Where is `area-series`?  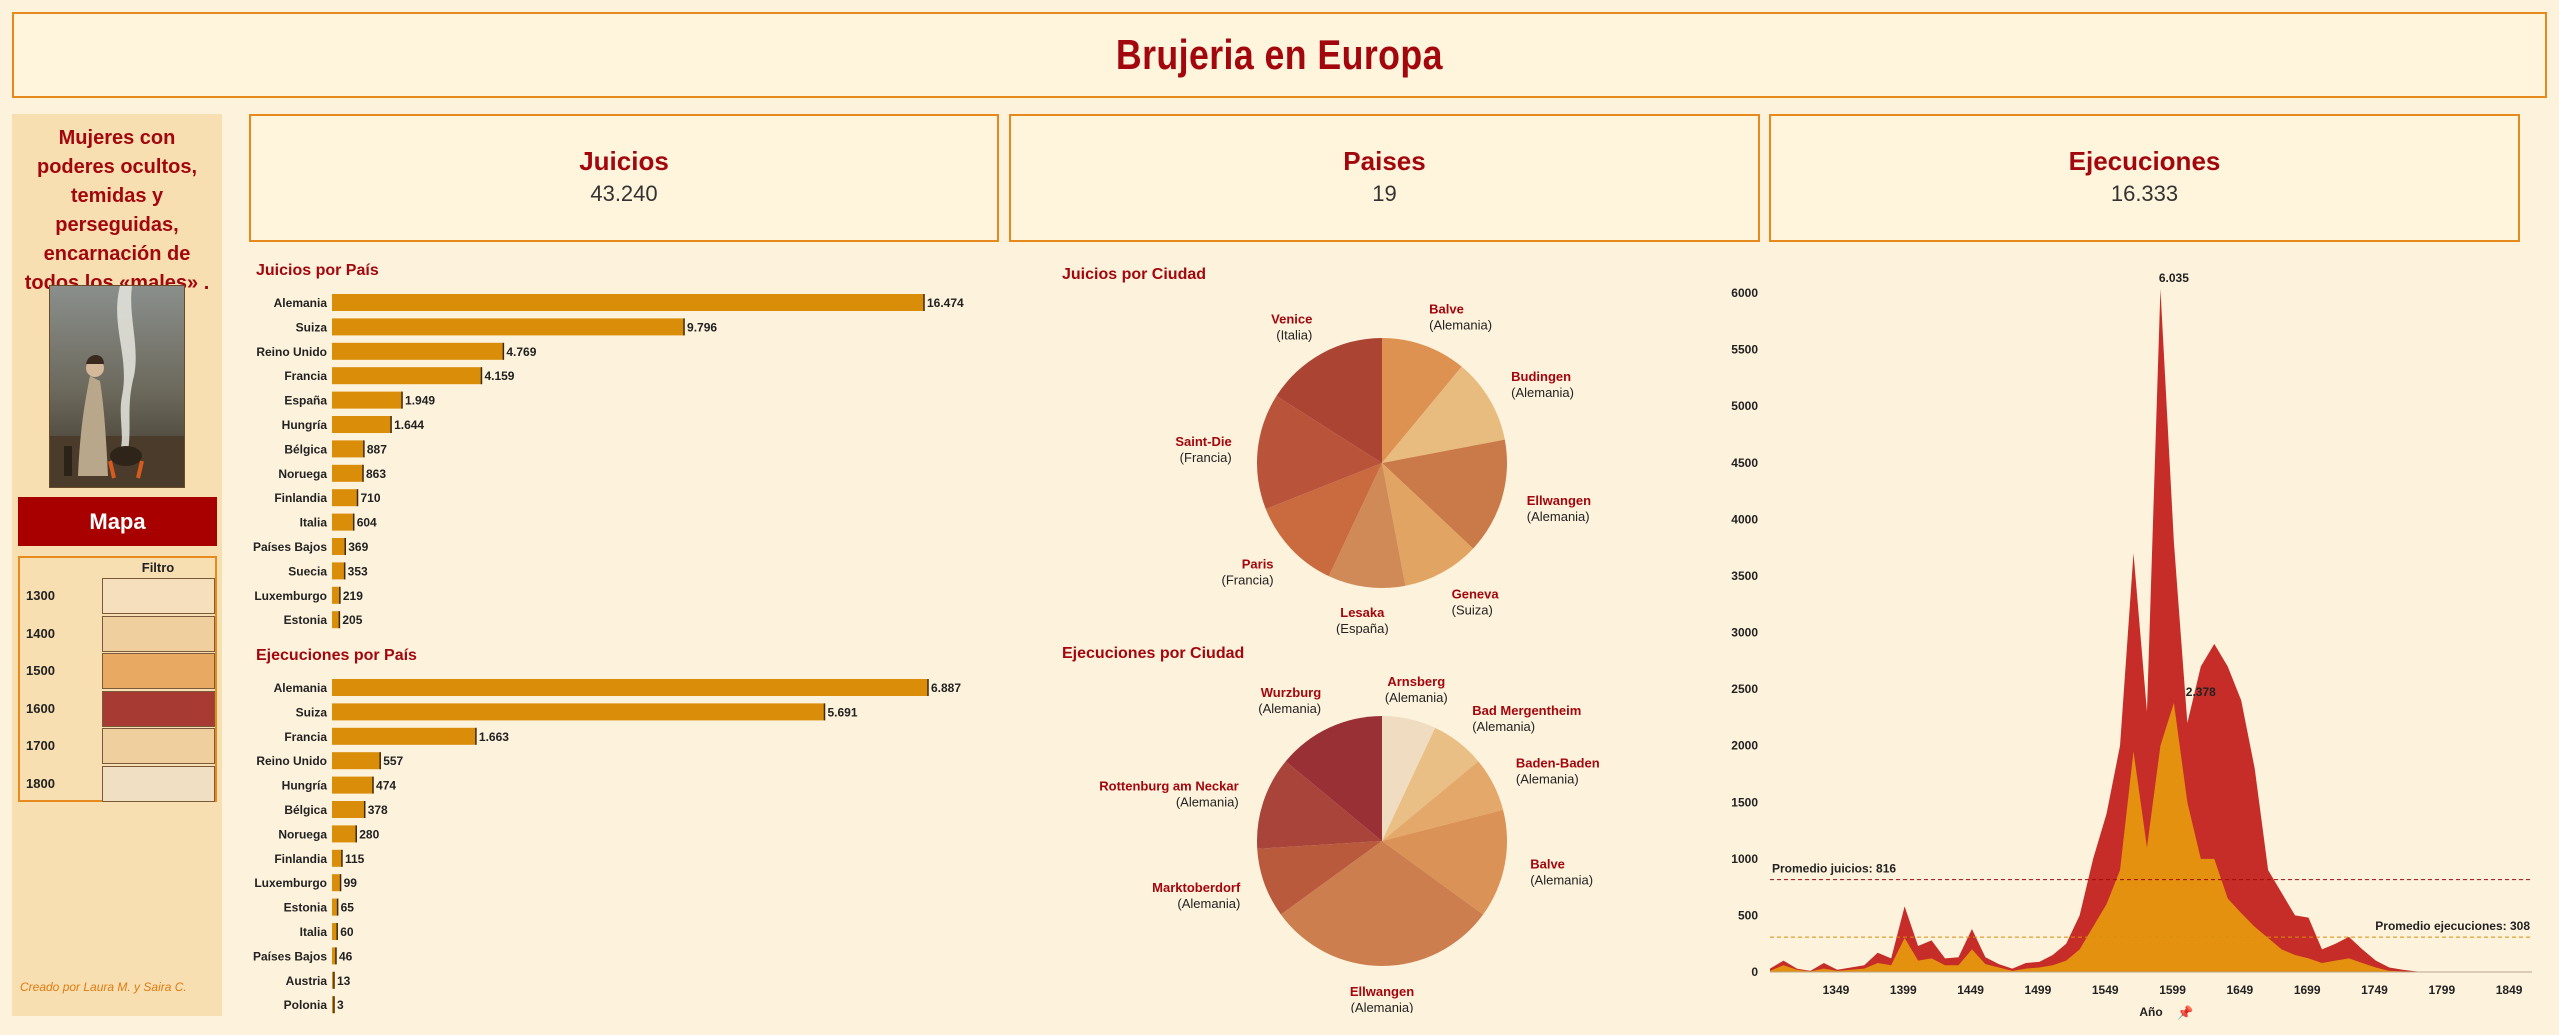 area-series is located at coordinates (2113, 837).